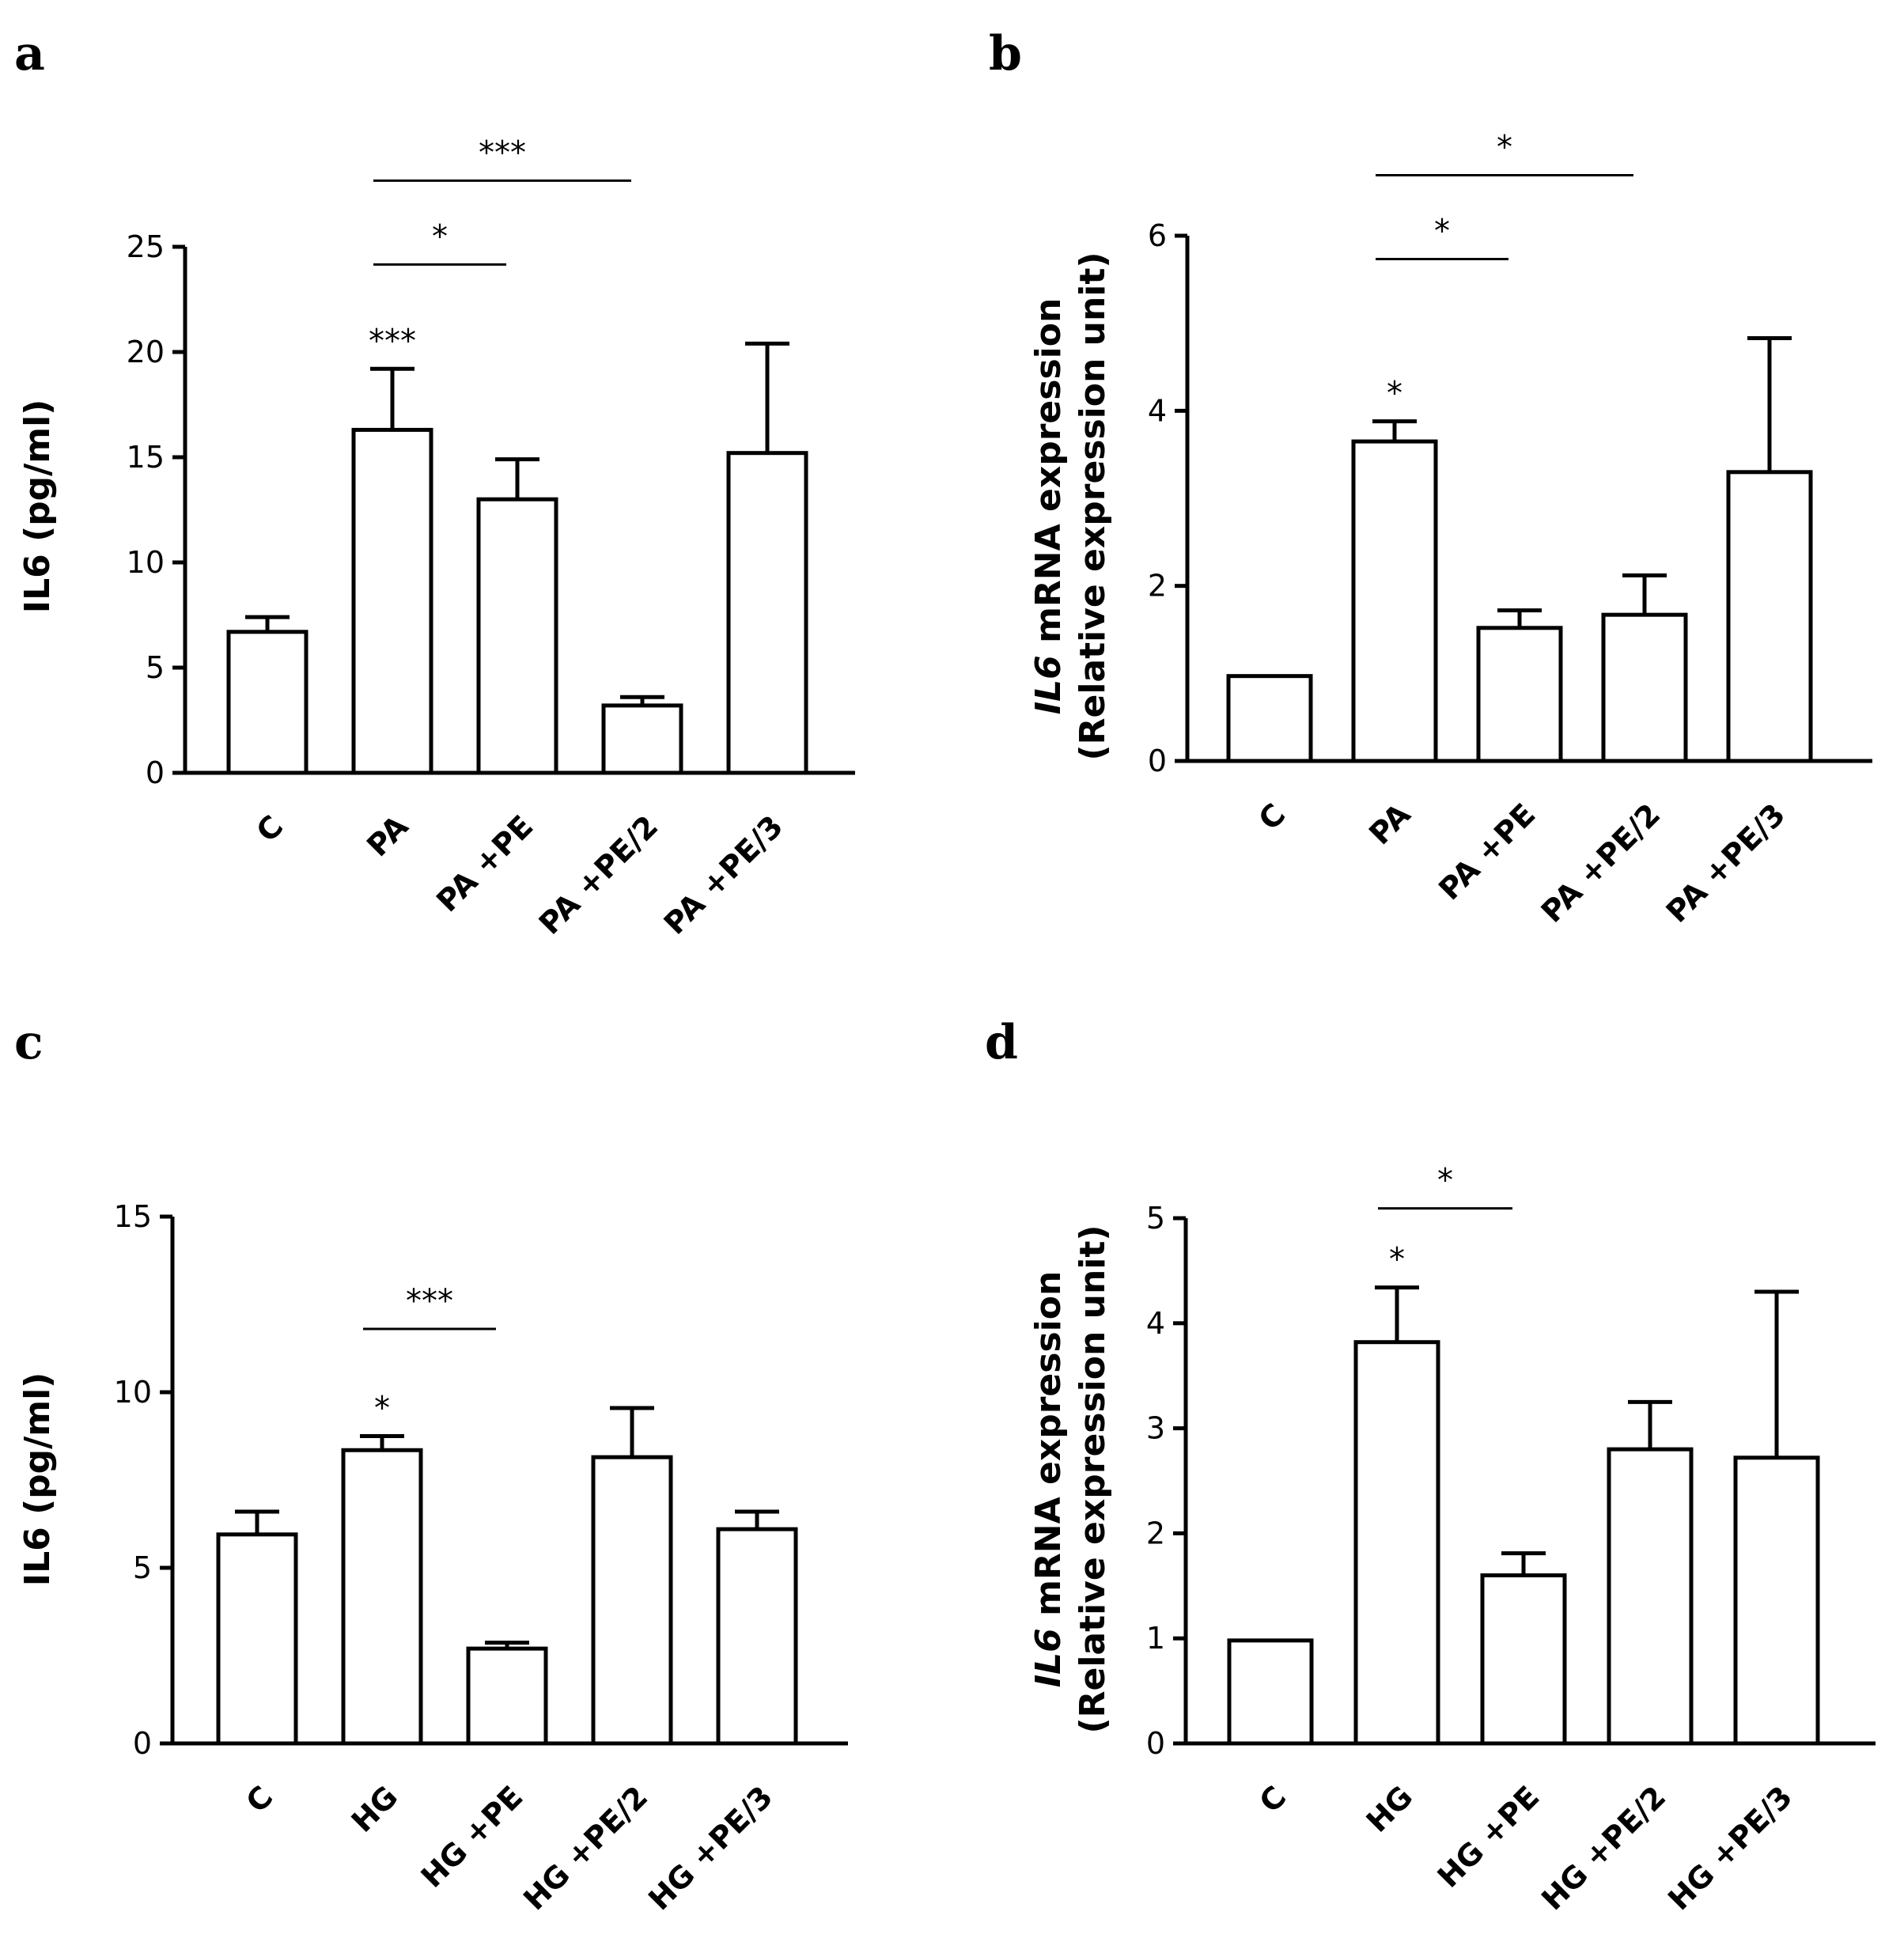 The height and width of the screenshot is (1957, 1904). What do you see at coordinates (392, 341) in the screenshot?
I see `bar-significance: ***` at bounding box center [392, 341].